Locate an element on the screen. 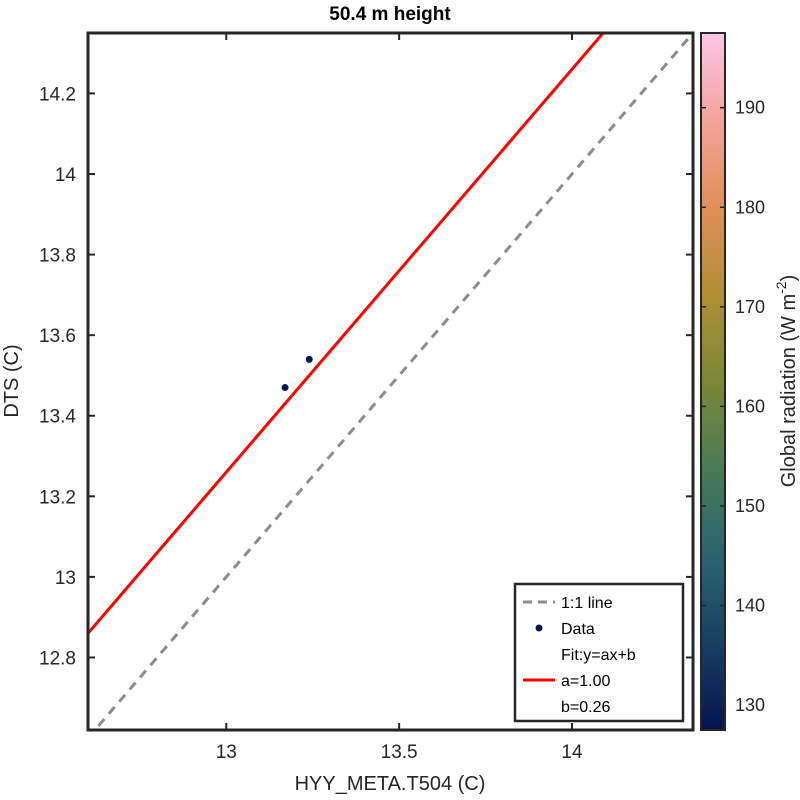 The width and height of the screenshot is (800, 800). colorbar-tick-label-6: 190 is located at coordinates (750, 108).